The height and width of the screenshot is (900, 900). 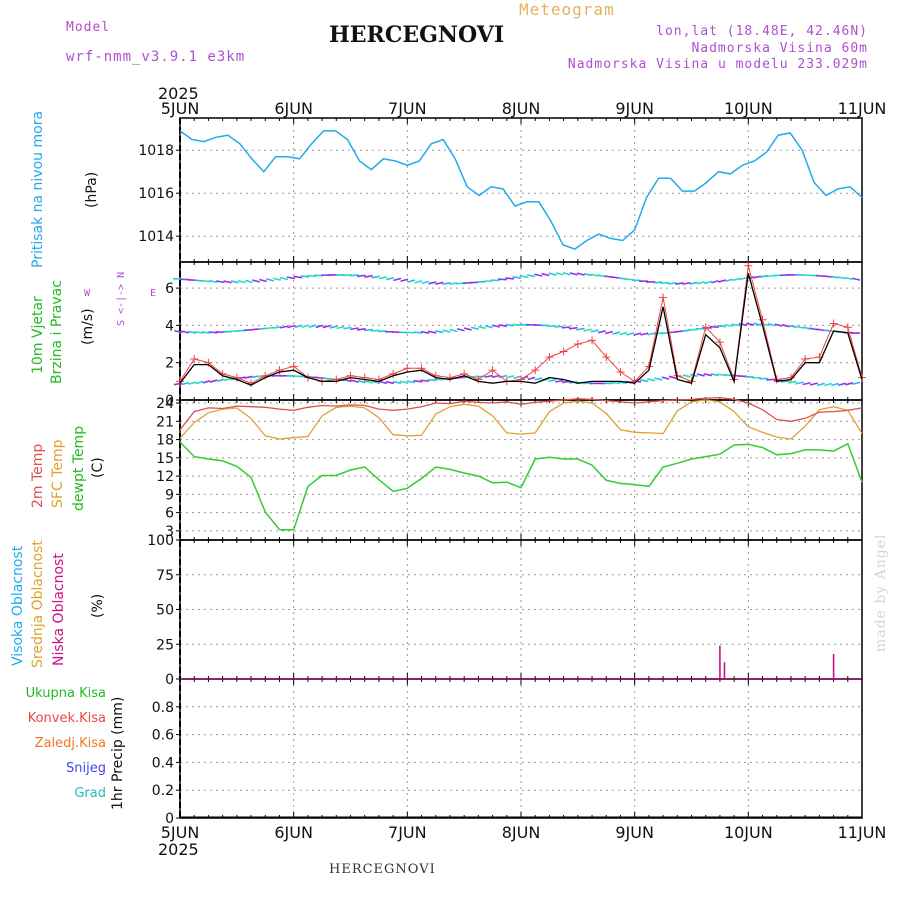 I want to click on sfc-temp-line, so click(x=521, y=419).